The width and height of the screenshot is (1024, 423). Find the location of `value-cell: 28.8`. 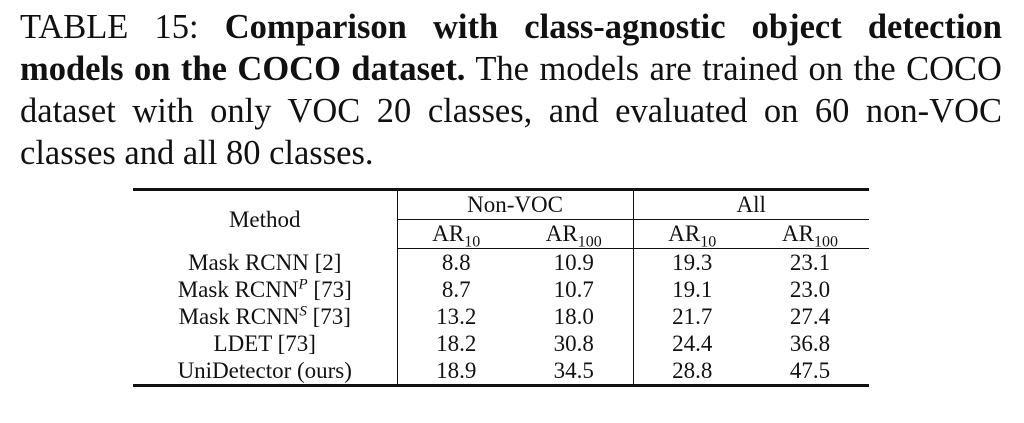

value-cell: 28.8 is located at coordinates (692, 370).